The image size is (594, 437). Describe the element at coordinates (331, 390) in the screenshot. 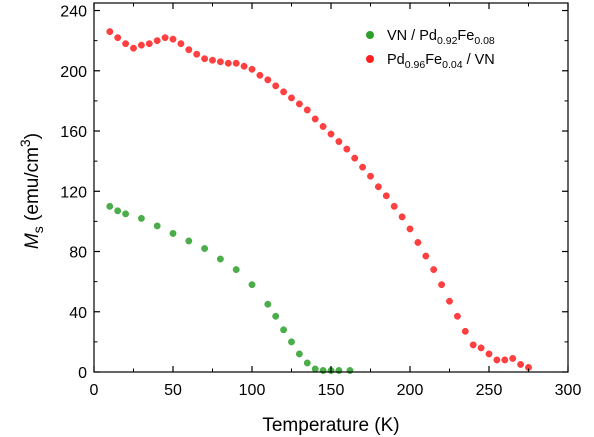

I see `x-tick-label: 150` at that location.